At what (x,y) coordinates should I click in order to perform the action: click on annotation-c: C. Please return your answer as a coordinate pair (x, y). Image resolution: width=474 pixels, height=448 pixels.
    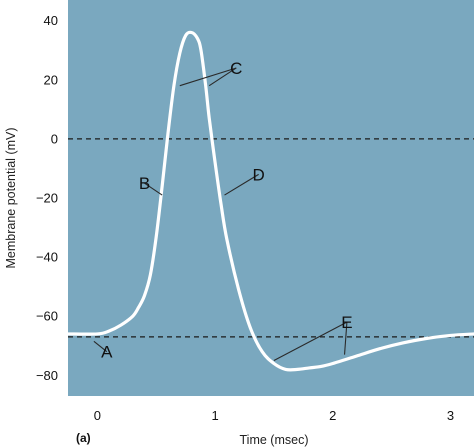
    Looking at the image, I should click on (236, 68).